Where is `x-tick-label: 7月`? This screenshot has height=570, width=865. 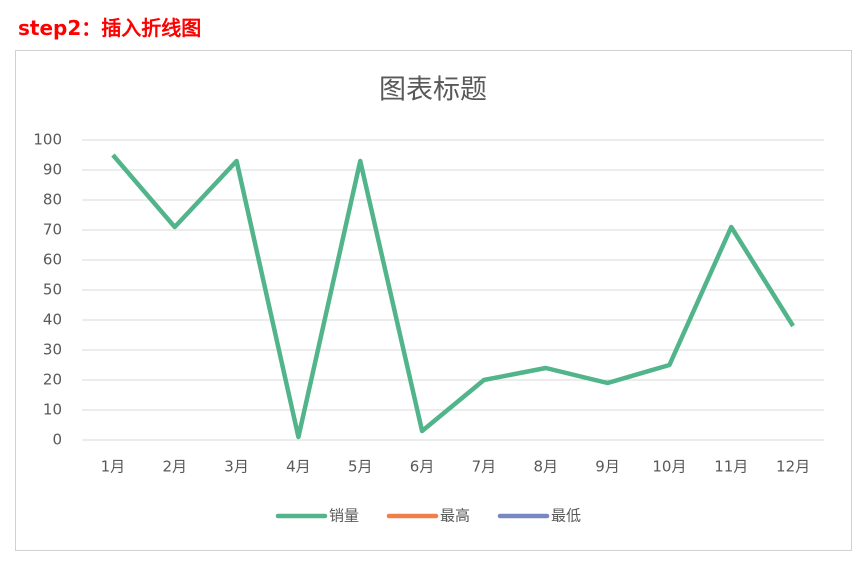
x-tick-label: 7月 is located at coordinates (484, 467).